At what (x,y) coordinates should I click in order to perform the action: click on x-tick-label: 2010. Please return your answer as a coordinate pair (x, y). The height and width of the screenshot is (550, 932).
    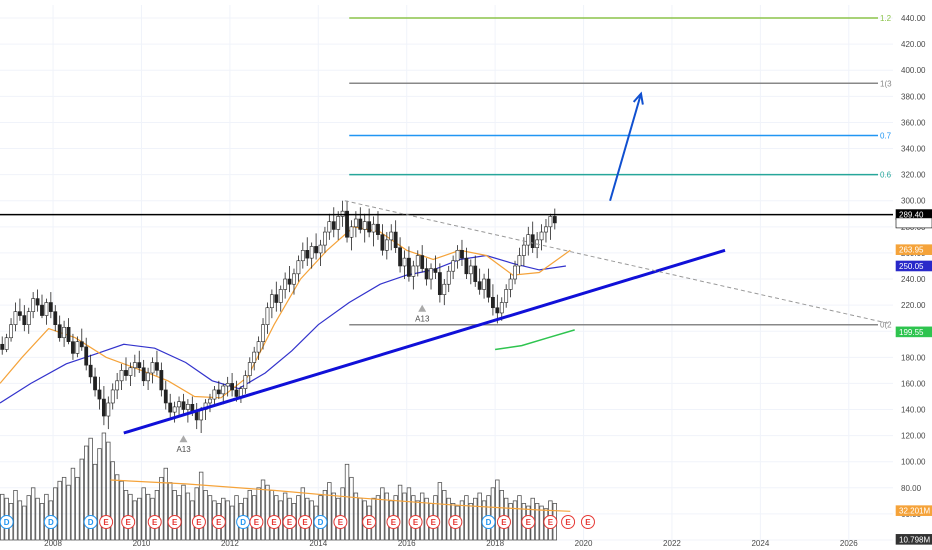
    Looking at the image, I should click on (142, 543).